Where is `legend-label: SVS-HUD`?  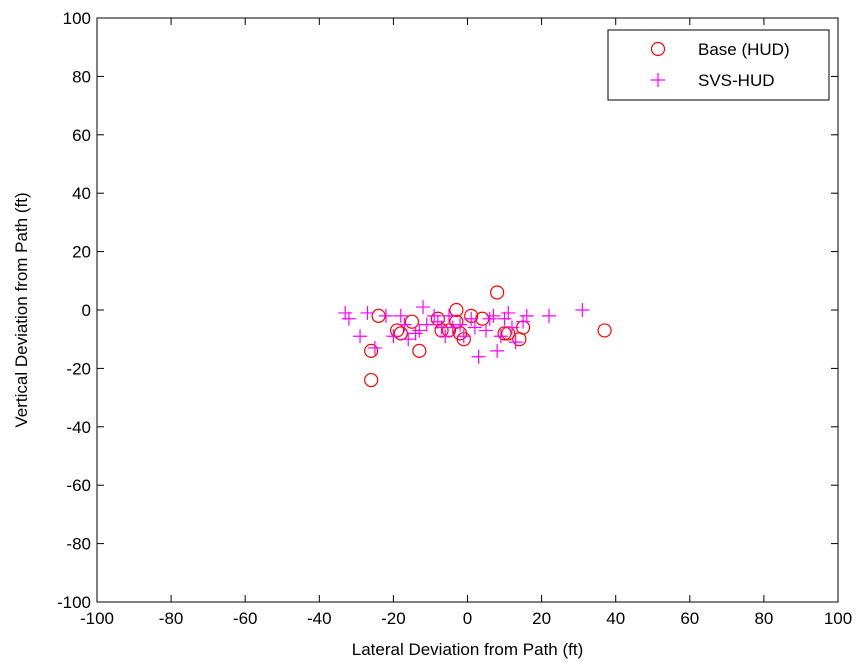 legend-label: SVS-HUD is located at coordinates (736, 80).